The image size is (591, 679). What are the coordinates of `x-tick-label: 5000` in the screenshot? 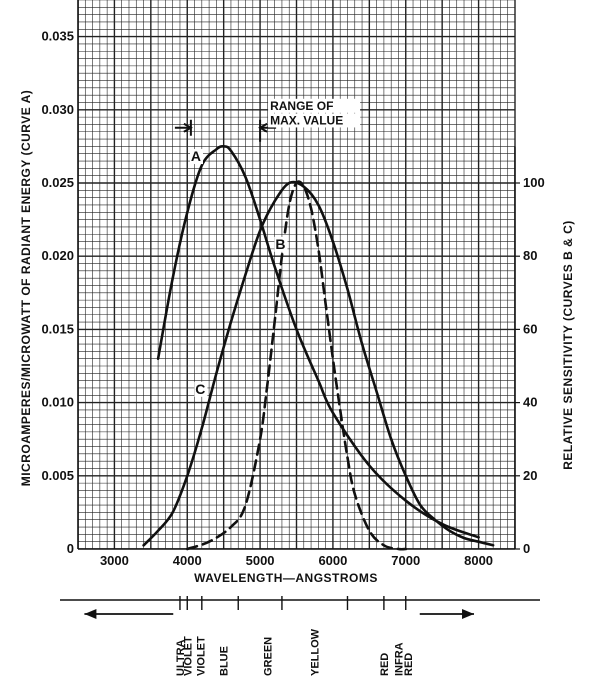 It's located at (260, 560).